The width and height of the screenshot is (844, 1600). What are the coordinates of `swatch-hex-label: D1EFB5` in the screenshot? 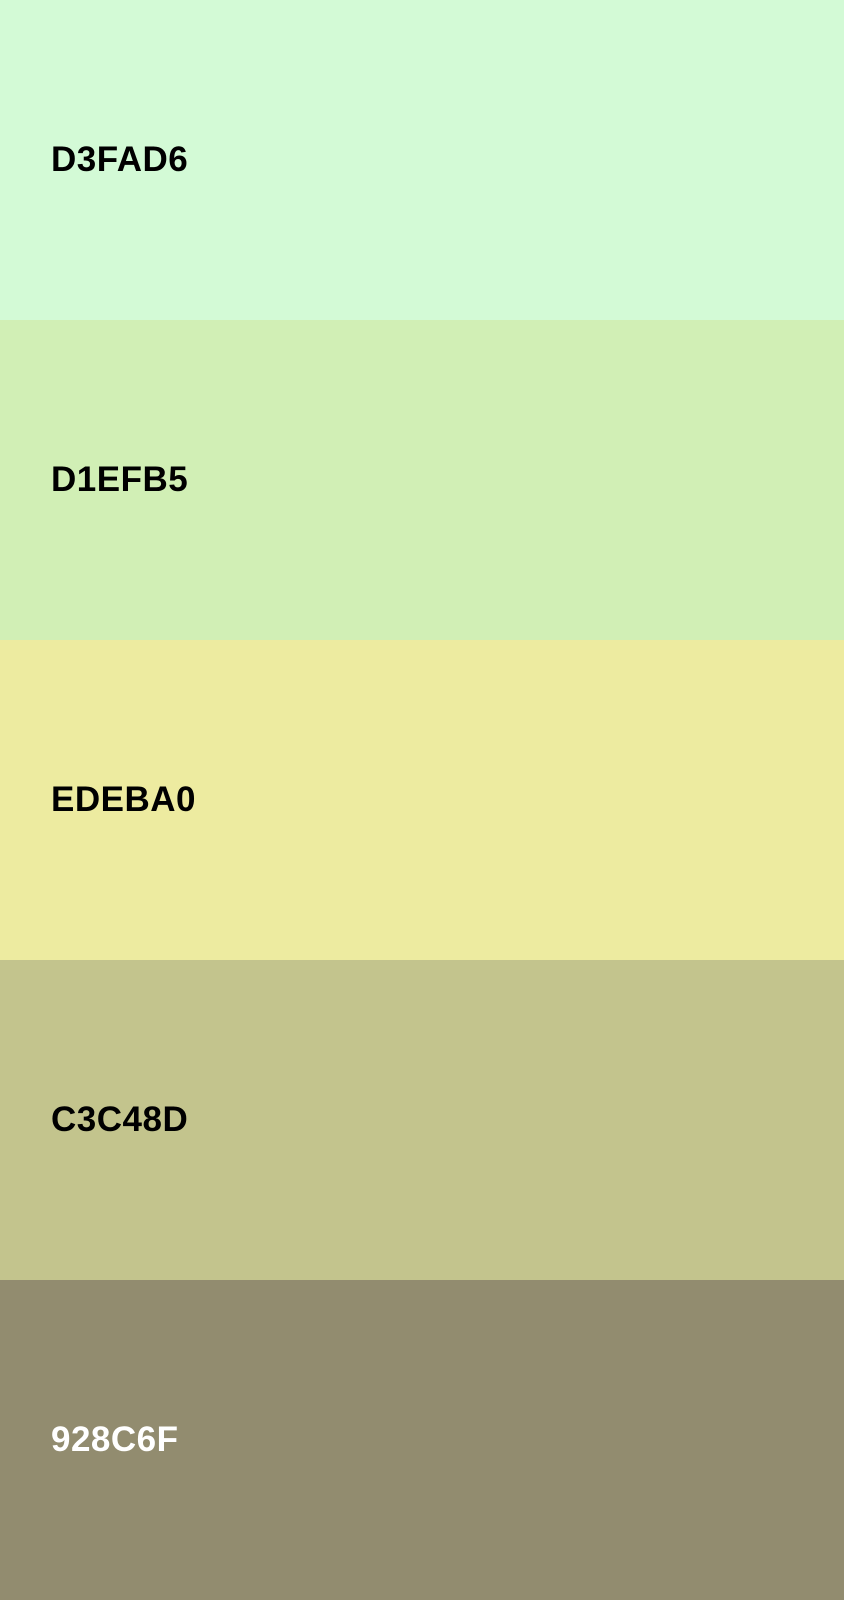 It's located at (120, 479).